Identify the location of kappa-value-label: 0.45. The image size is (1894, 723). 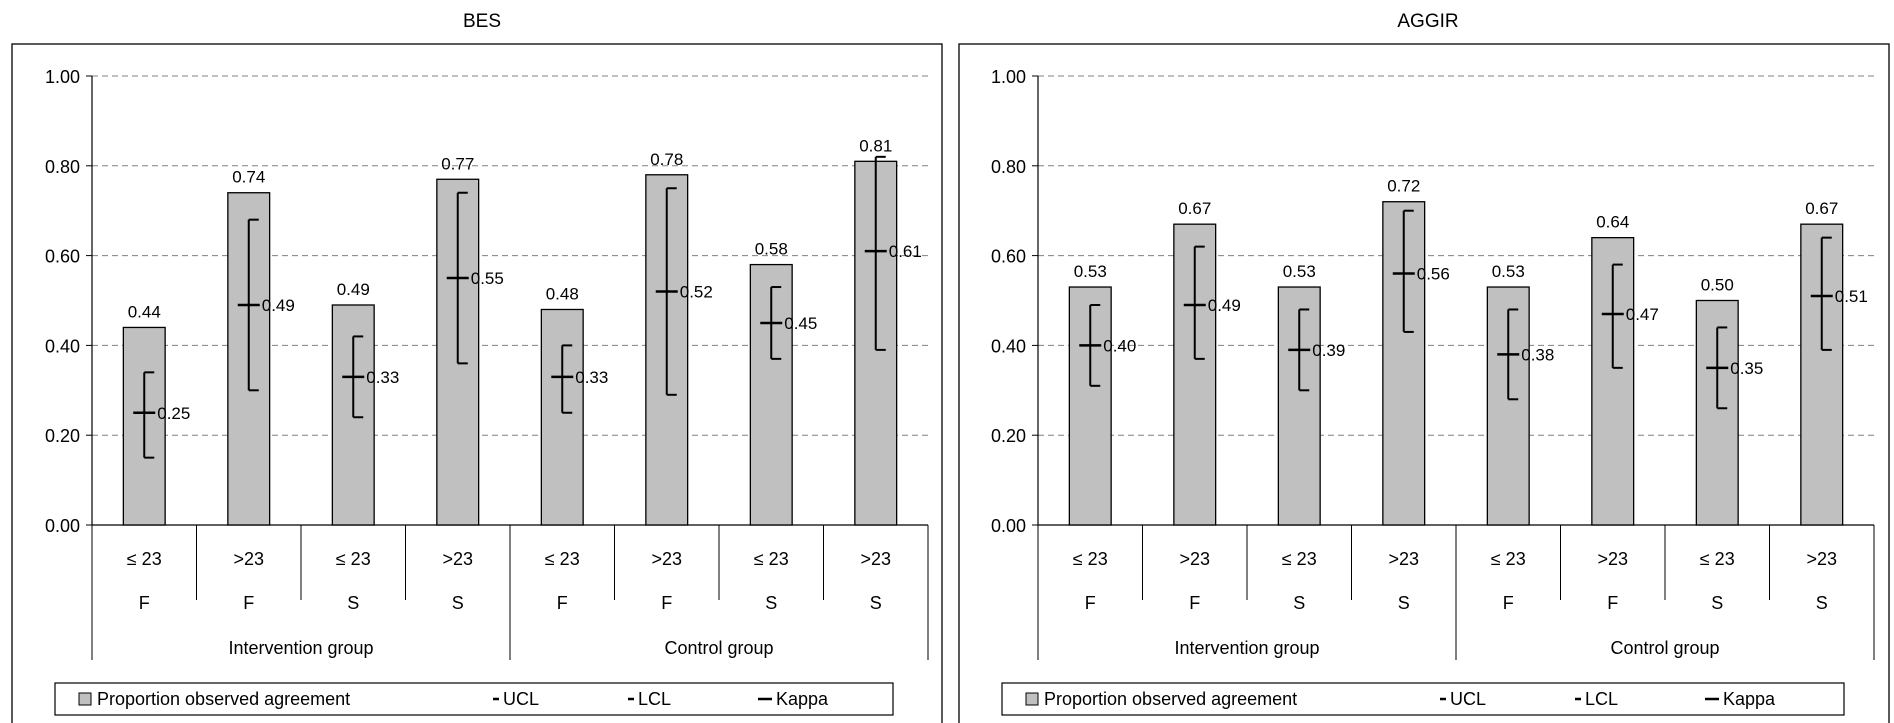
(800, 323).